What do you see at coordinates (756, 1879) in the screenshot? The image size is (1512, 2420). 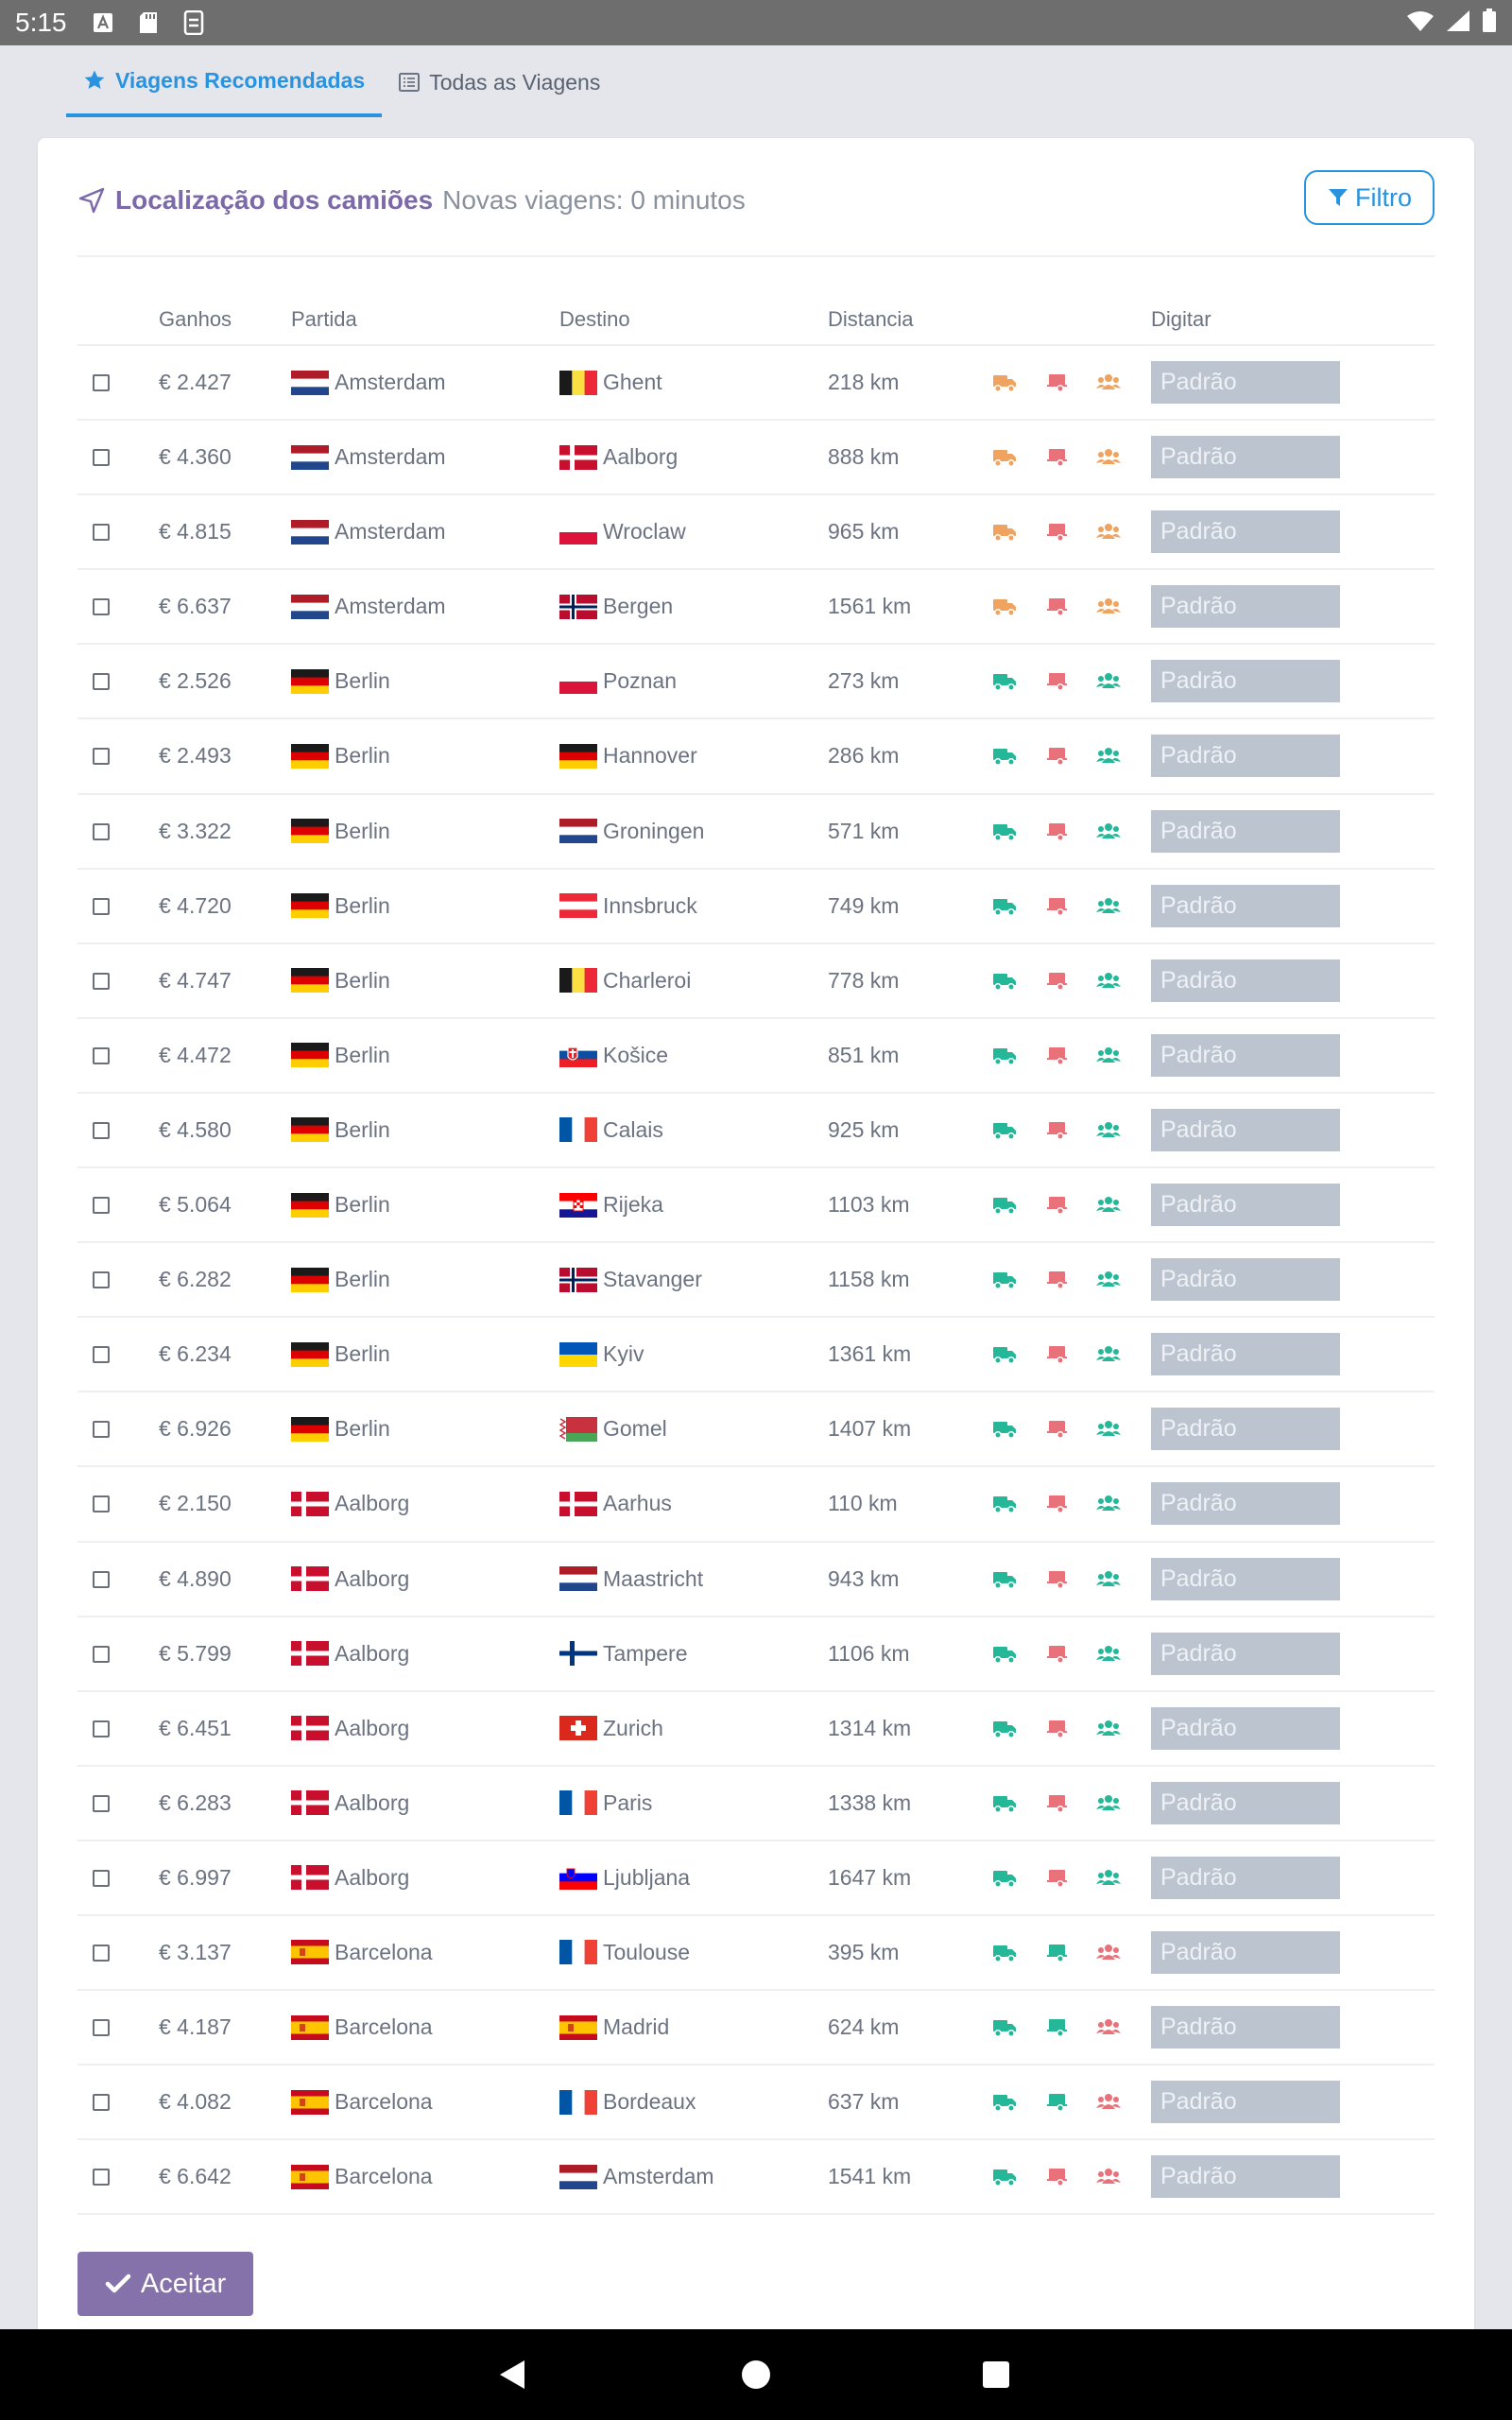 I see `table-row: € 6.997 Aalborg Ljubljana 1647 km Padrão` at bounding box center [756, 1879].